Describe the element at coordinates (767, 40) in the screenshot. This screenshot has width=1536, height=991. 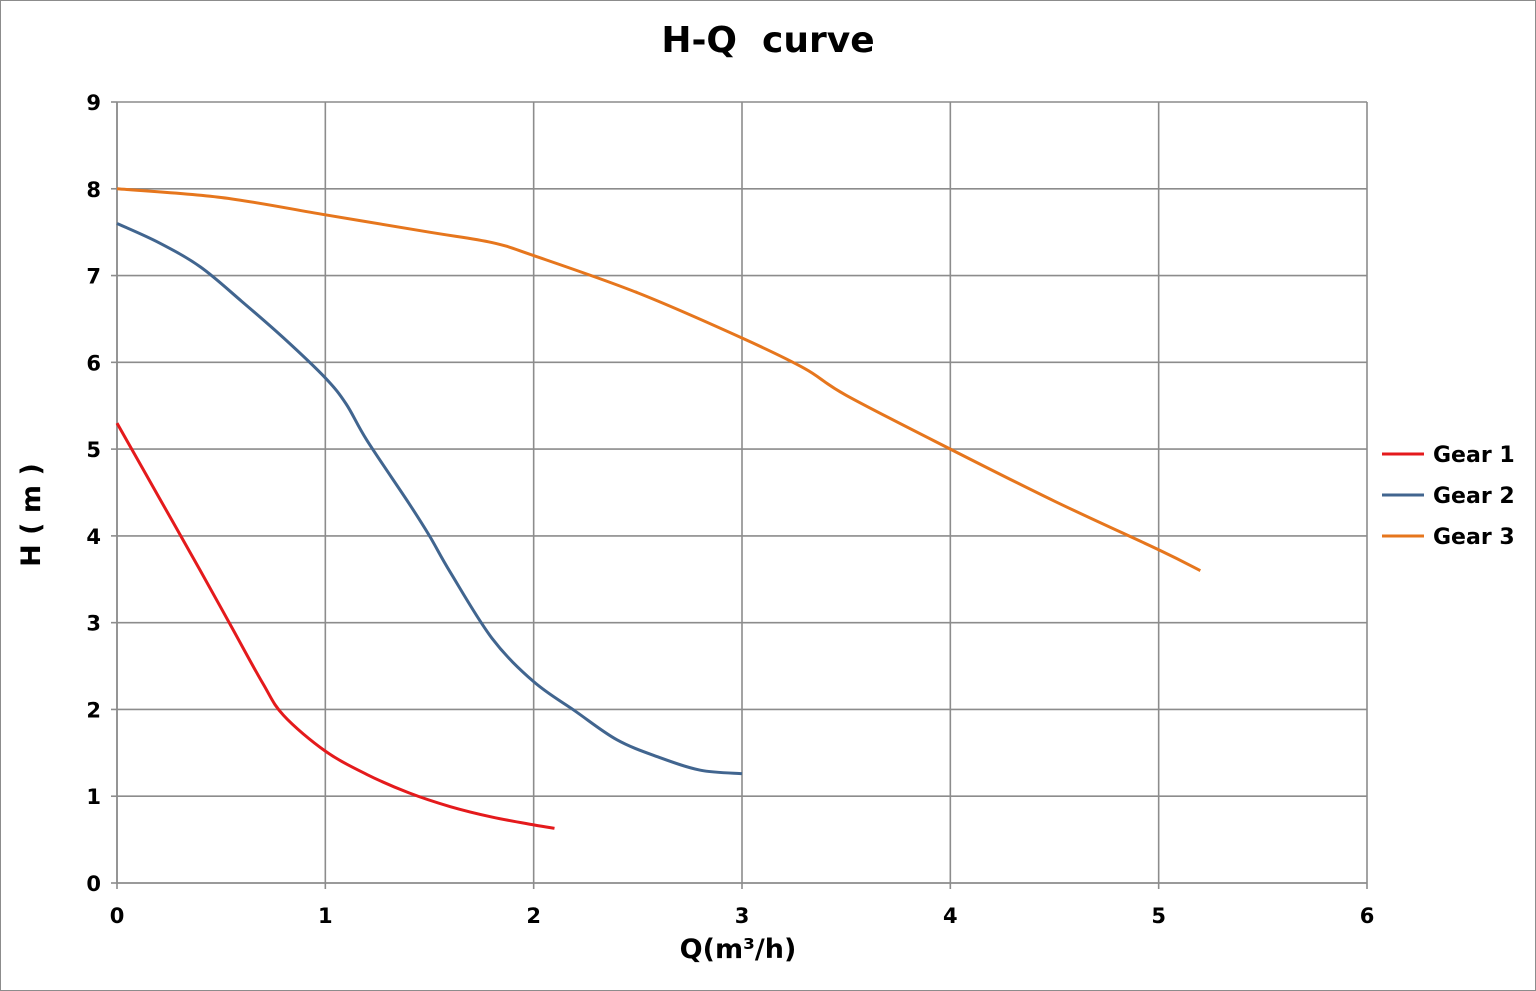
I see `chart-title: H-Q curve` at that location.